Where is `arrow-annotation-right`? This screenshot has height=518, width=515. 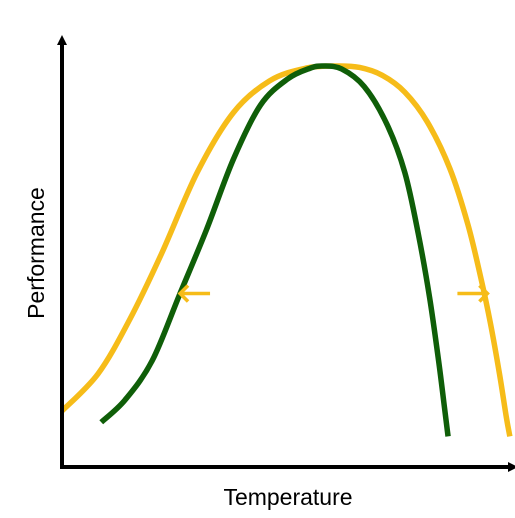
arrow-annotation-right is located at coordinates (473, 293).